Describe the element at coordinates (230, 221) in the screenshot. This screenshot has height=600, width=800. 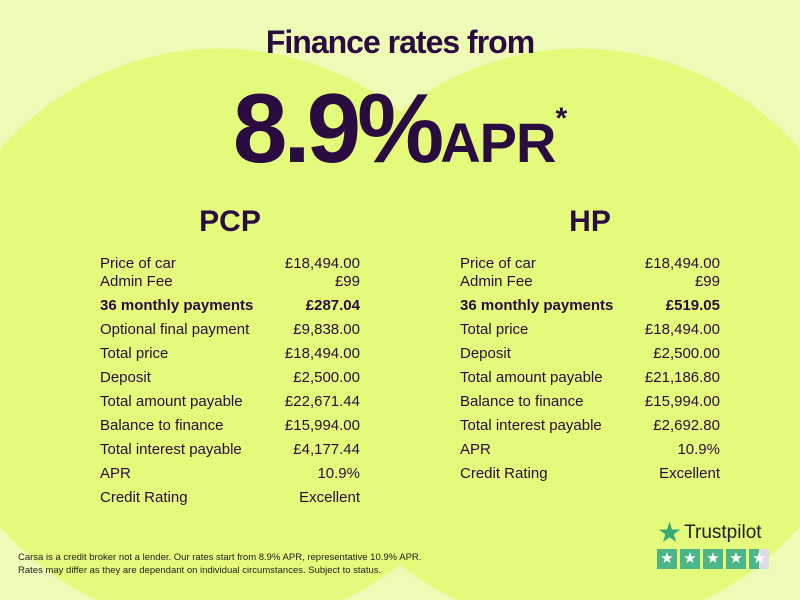
I see `plan-title: PCP` at that location.